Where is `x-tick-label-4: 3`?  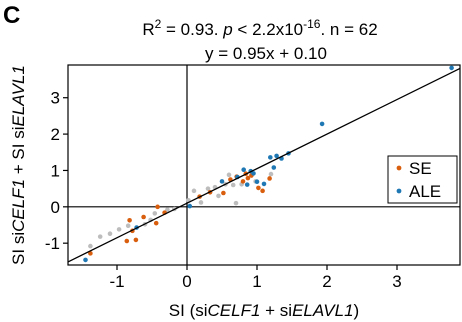 x-tick-label-4: 3 is located at coordinates (396, 281).